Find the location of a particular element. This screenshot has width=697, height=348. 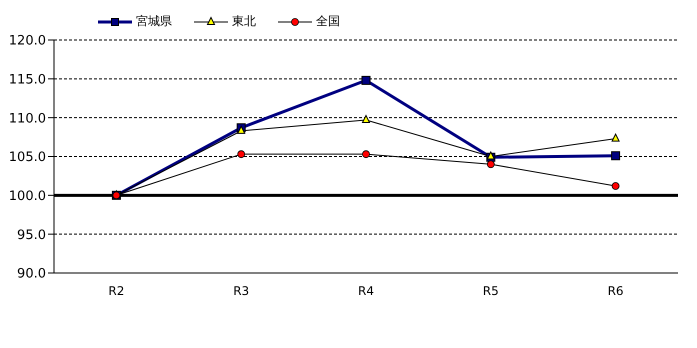

legend-label: 宮城県 is located at coordinates (153, 21).